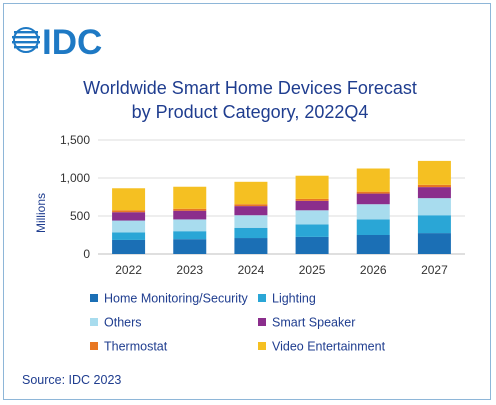 The height and width of the screenshot is (405, 496). What do you see at coordinates (75, 197) in the screenshot?
I see `y-tick-labels: 0 500 1,000 1,500` at bounding box center [75, 197].